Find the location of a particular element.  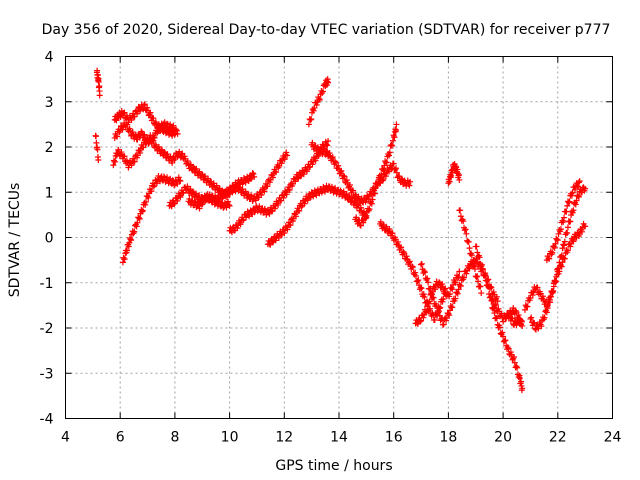

x-tick-label: 14 is located at coordinates (339, 438).